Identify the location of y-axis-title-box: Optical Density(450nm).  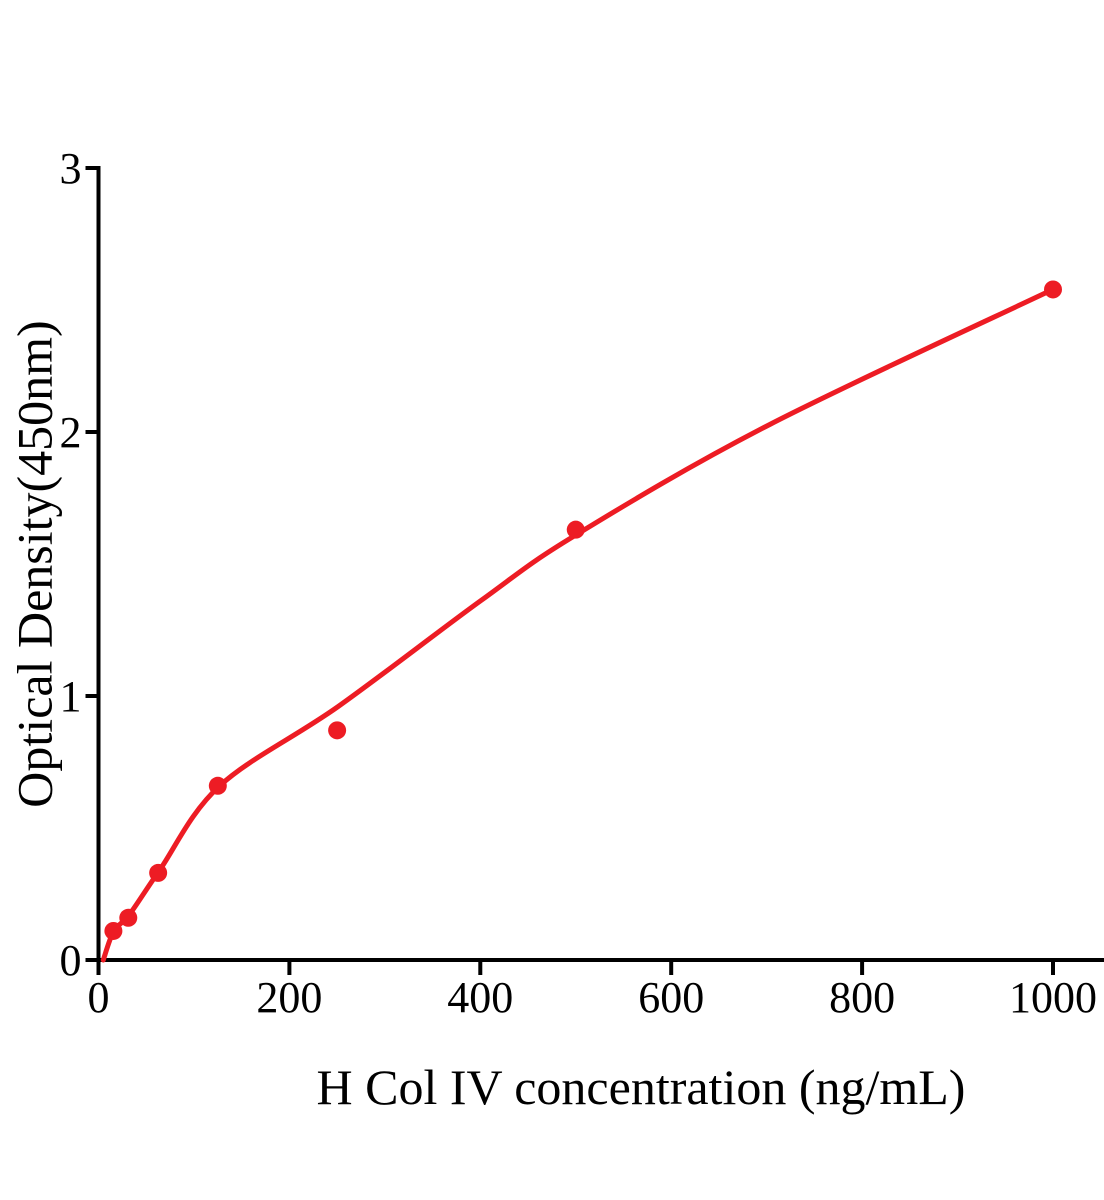
(35, 564).